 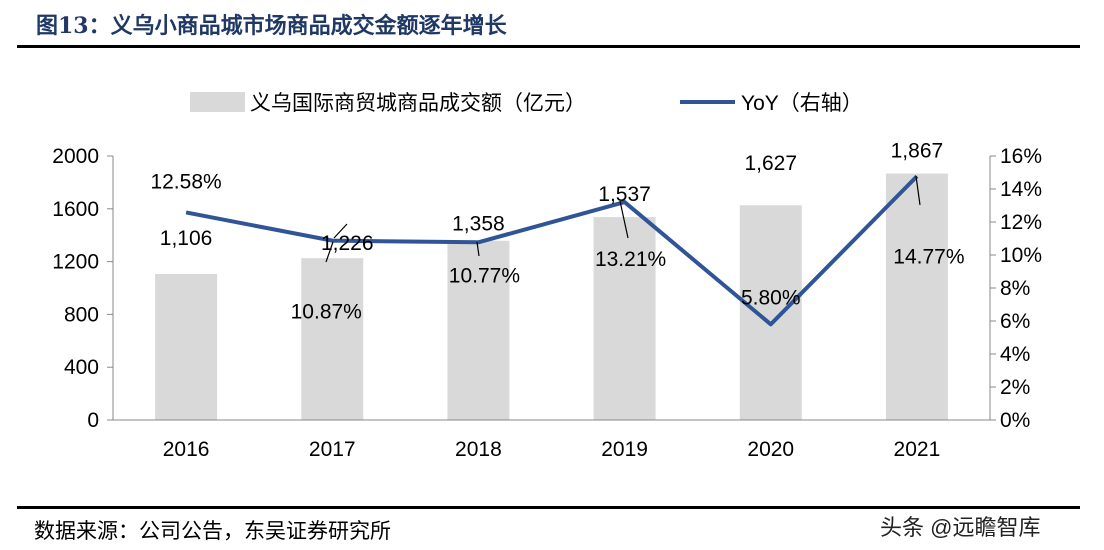 What do you see at coordinates (271, 26) in the screenshot?
I see `figure-title: 图13：义乌小商品城市场商品成交金额逐年增长` at bounding box center [271, 26].